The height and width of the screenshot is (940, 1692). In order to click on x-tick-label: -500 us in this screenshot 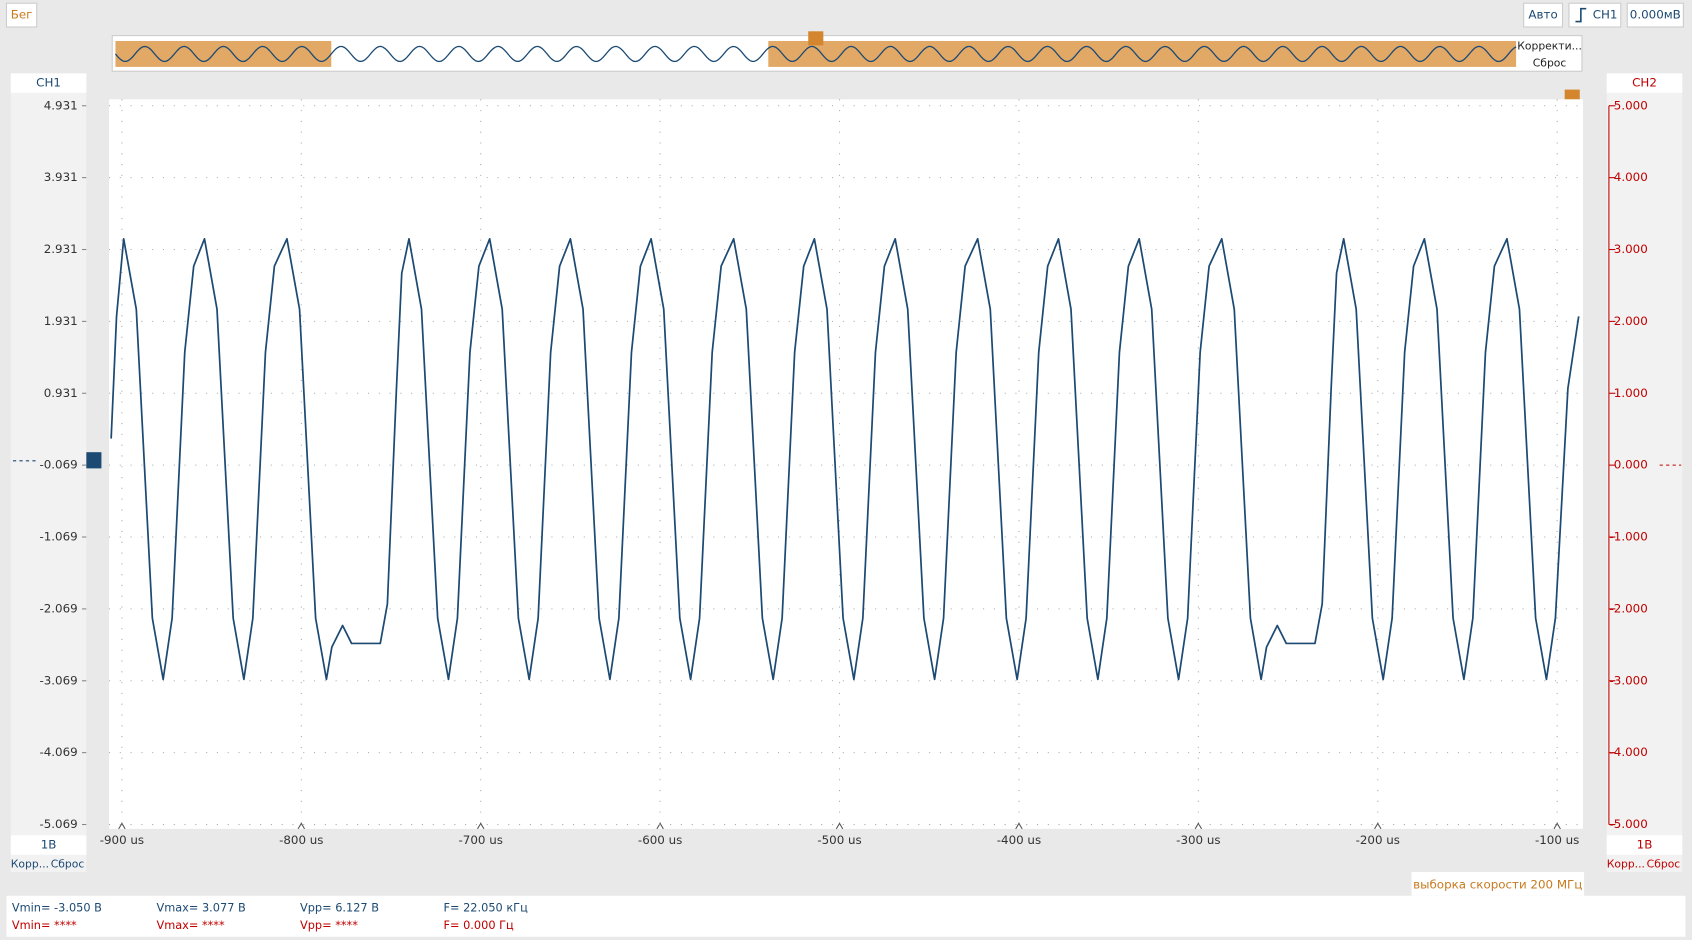, I will do `click(839, 840)`.